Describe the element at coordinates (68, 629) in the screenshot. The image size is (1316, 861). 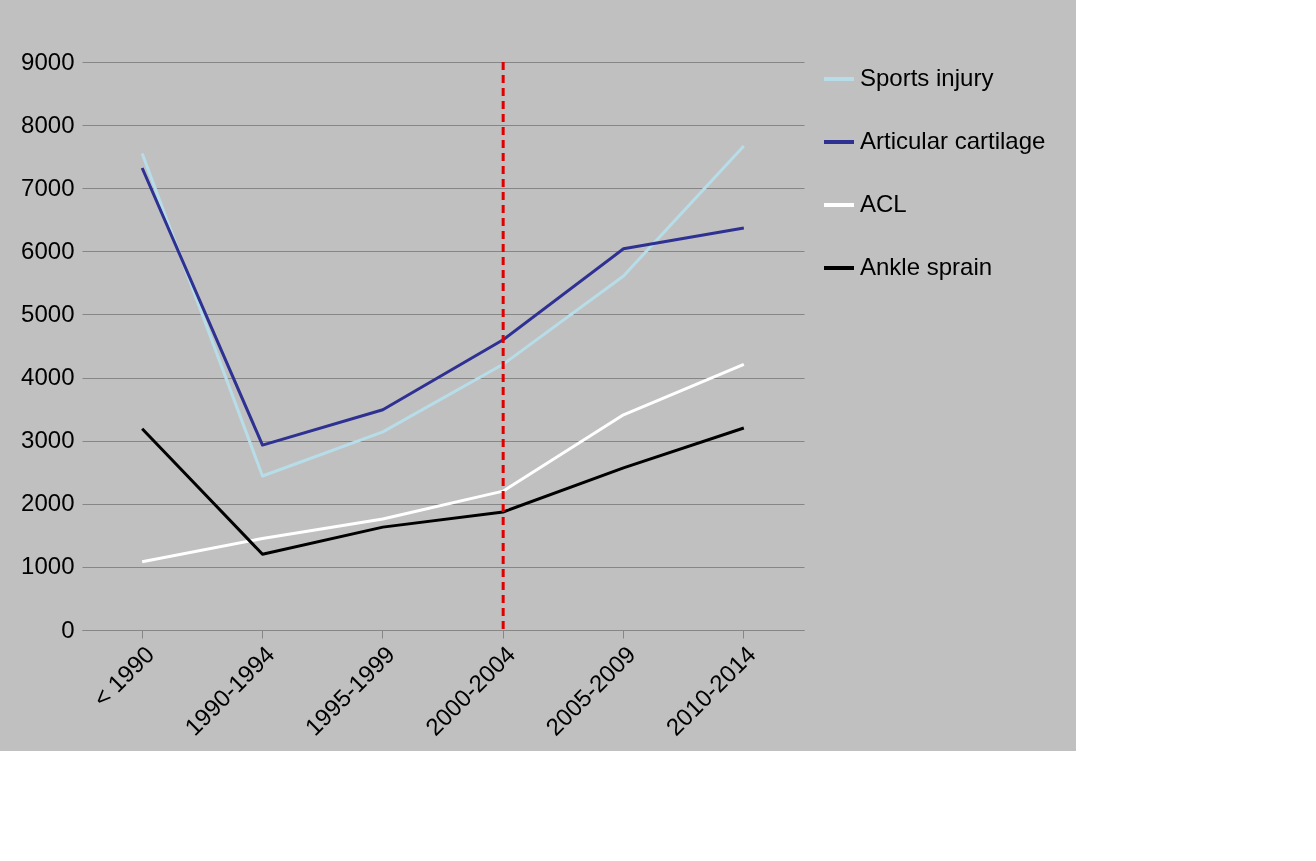
I see `y-tick-label: 0` at that location.